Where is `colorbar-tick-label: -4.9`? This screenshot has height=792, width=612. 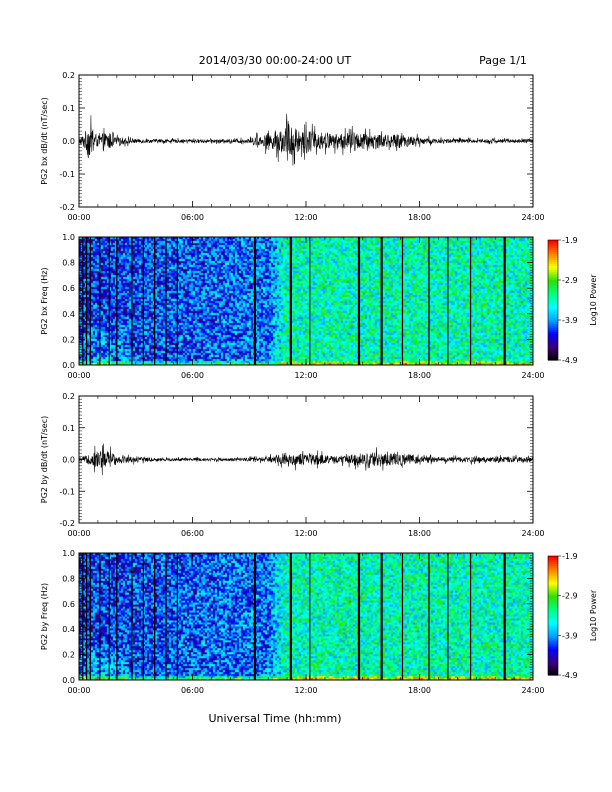
colorbar-tick-label: -4.9 is located at coordinates (570, 360).